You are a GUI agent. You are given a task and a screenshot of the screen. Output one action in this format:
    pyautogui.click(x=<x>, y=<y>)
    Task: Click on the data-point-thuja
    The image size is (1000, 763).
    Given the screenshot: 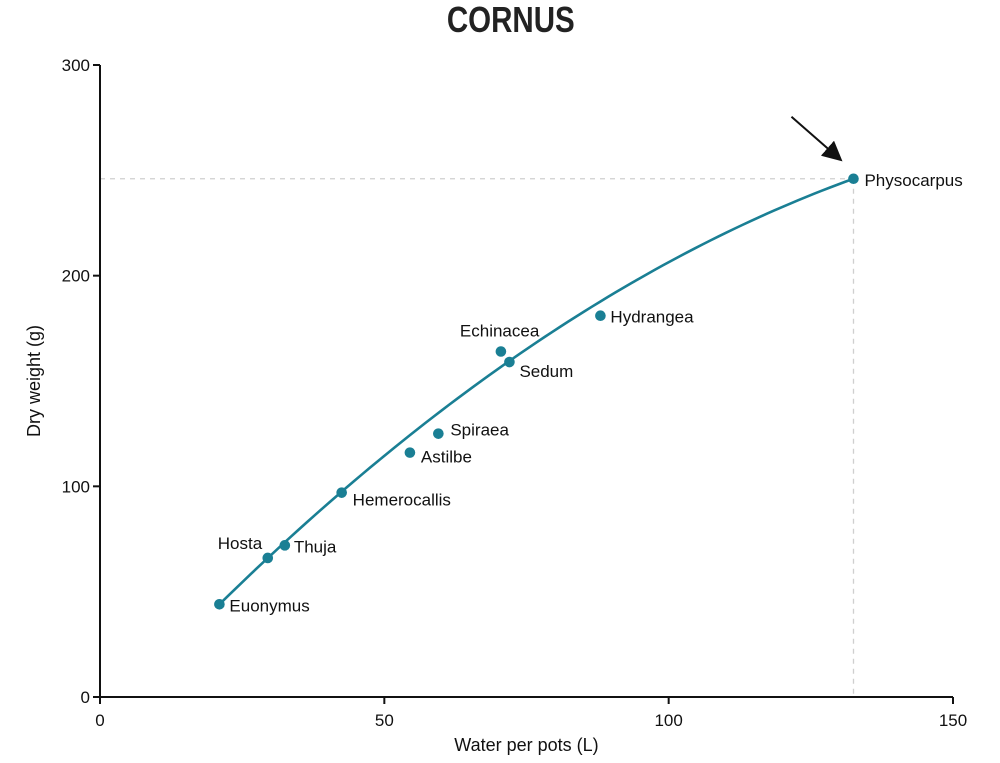 What is the action you would take?
    pyautogui.click(x=285, y=545)
    